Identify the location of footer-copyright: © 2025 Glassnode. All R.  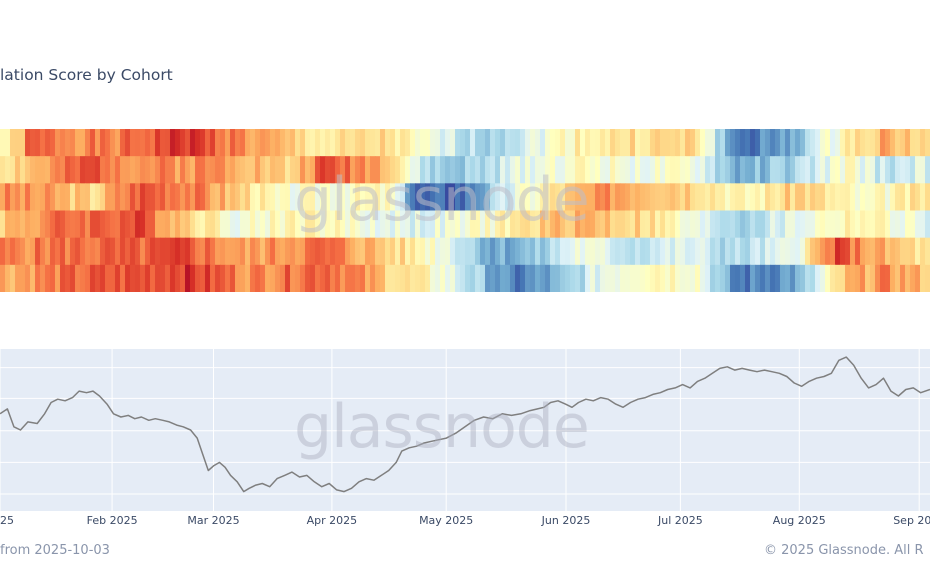
(844, 550).